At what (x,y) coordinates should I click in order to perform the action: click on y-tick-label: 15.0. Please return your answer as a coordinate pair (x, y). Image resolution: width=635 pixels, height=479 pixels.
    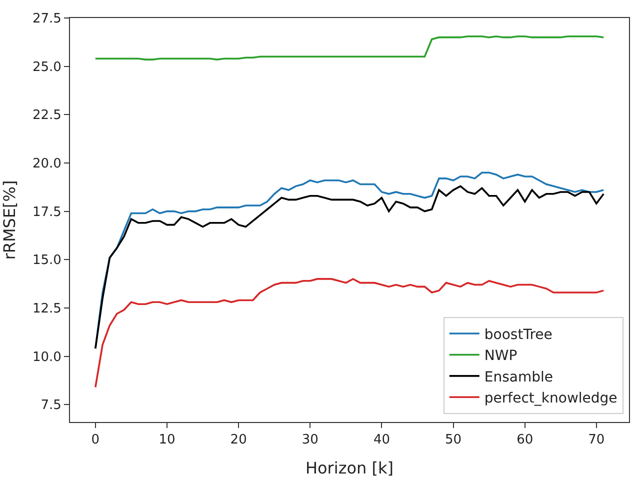
    Looking at the image, I should click on (47, 260).